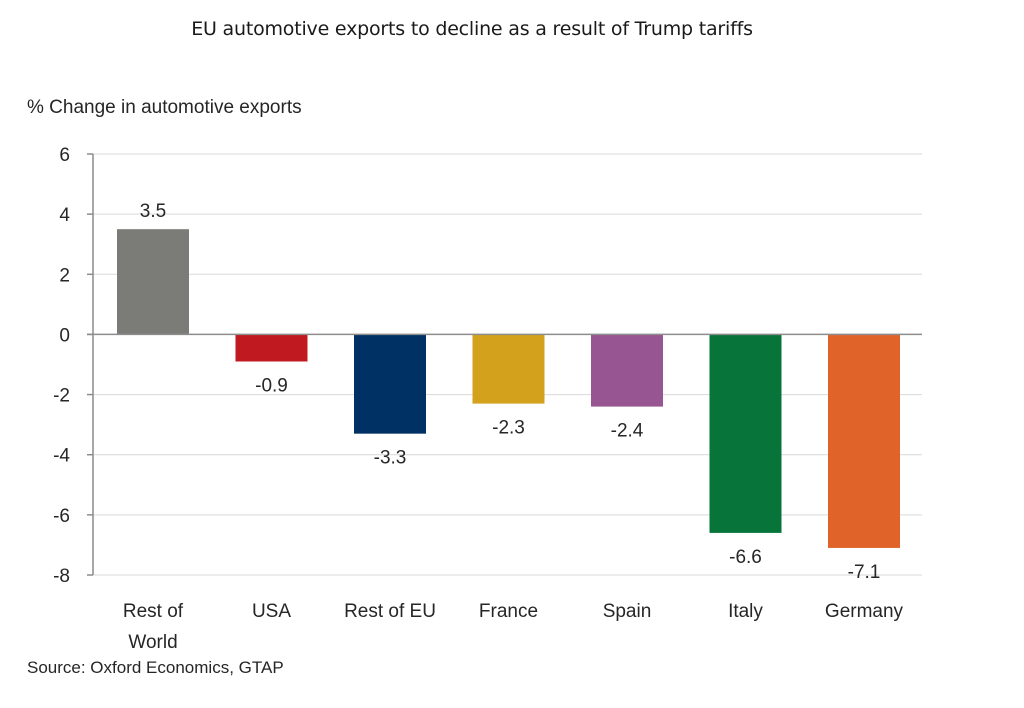 The height and width of the screenshot is (708, 1024). What do you see at coordinates (271, 611) in the screenshot?
I see `x-category-label: USA` at bounding box center [271, 611].